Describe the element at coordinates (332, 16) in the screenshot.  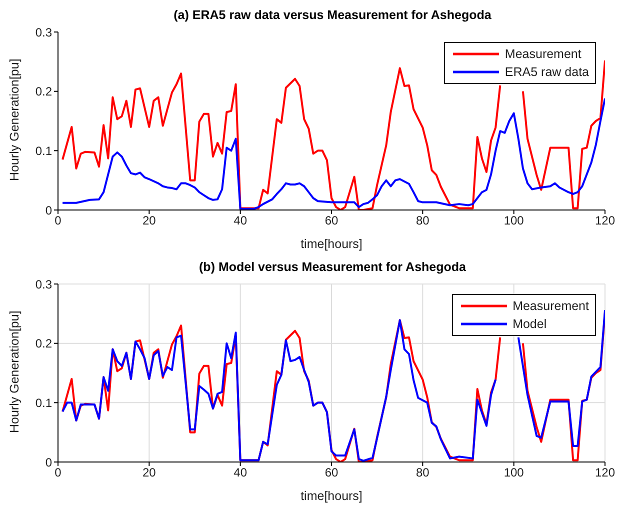
I see `chart-title: (a) ERA5 raw data versus Measurement for Ashegoda` at that location.